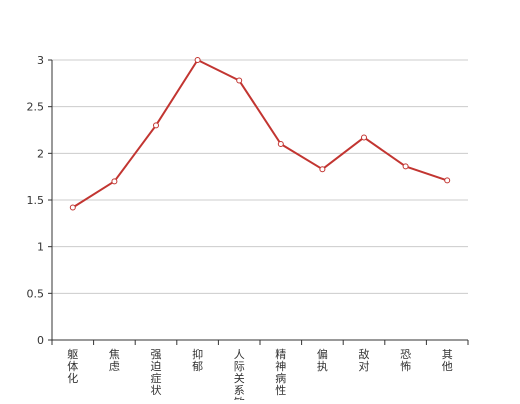 The width and height of the screenshot is (520, 404). What do you see at coordinates (36, 200) in the screenshot?
I see `y-tick-label: 1.5` at bounding box center [36, 200].